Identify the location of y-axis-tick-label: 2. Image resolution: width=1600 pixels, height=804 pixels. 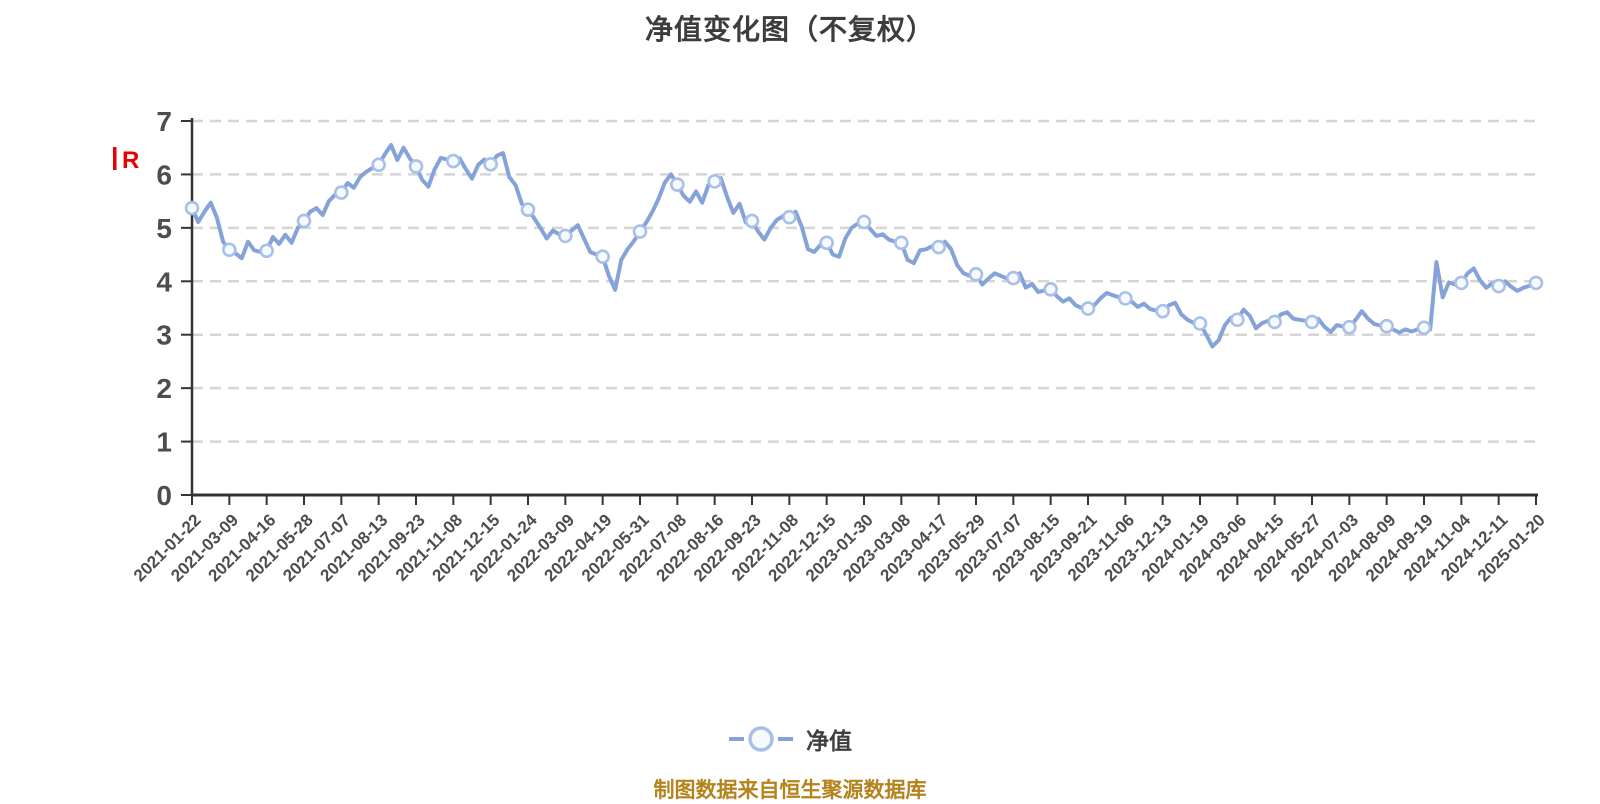
(164, 388).